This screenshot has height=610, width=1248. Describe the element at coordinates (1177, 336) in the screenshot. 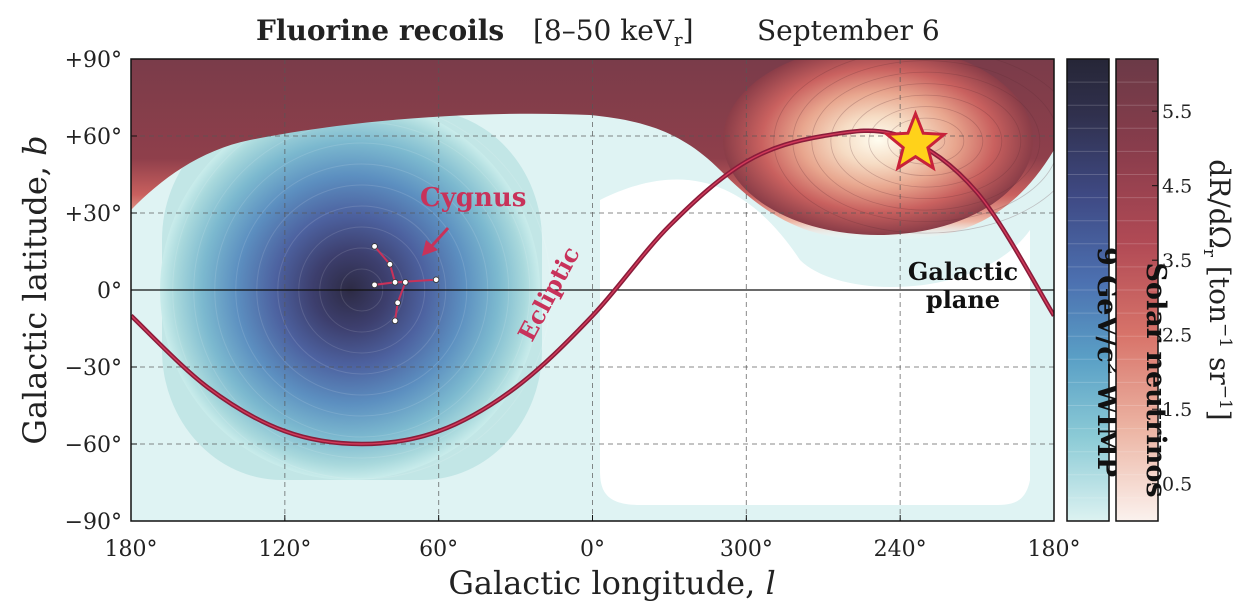

I see `colorbar-tick-label: 2.5` at that location.